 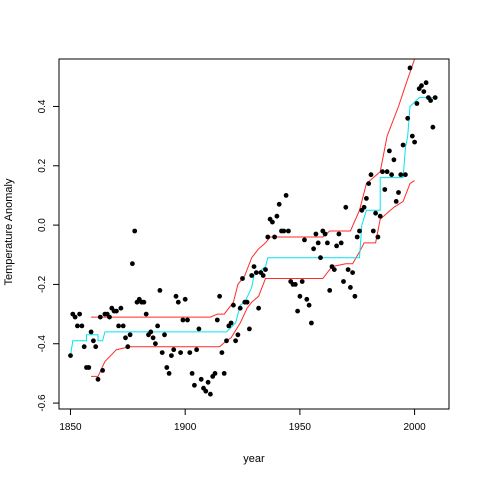 What do you see at coordinates (414, 427) in the screenshot?
I see `x-tick-label: 2000` at bounding box center [414, 427].